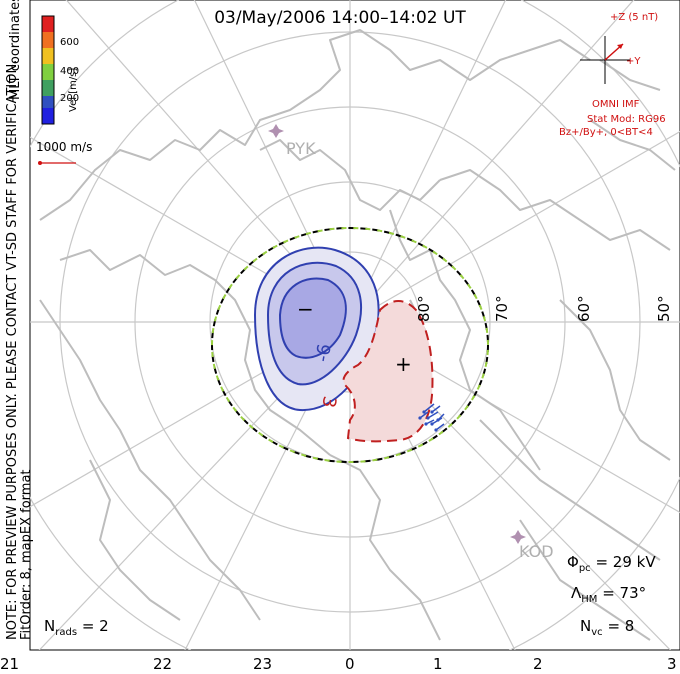  What do you see at coordinates (605, 60) in the screenshot?
I see `imf-clock-dial` at bounding box center [605, 60].